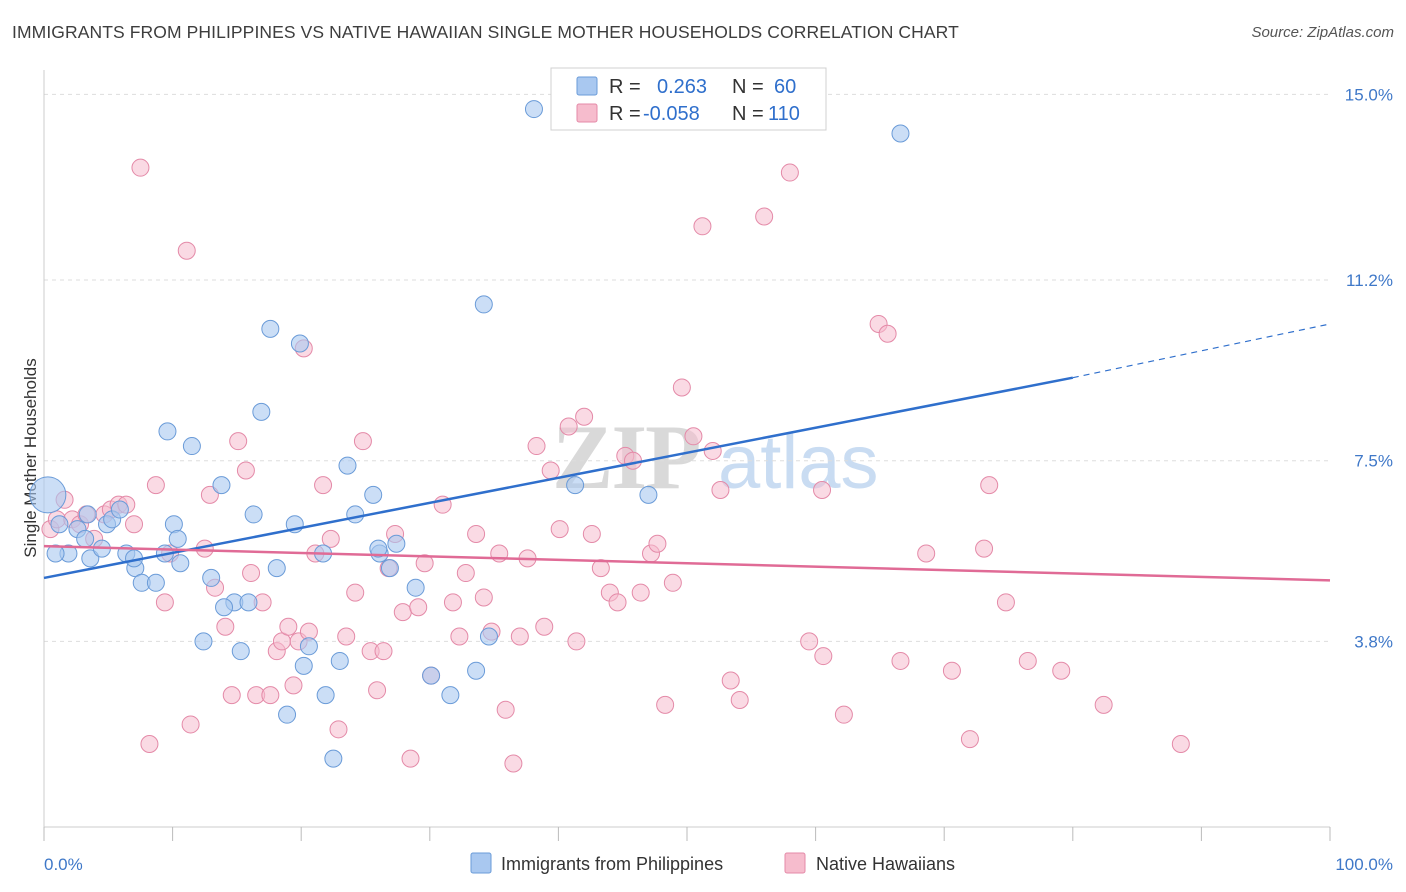 This screenshot has height=892, width=1406. I want to click on trendline-native-hawaiians, so click(687, 563).